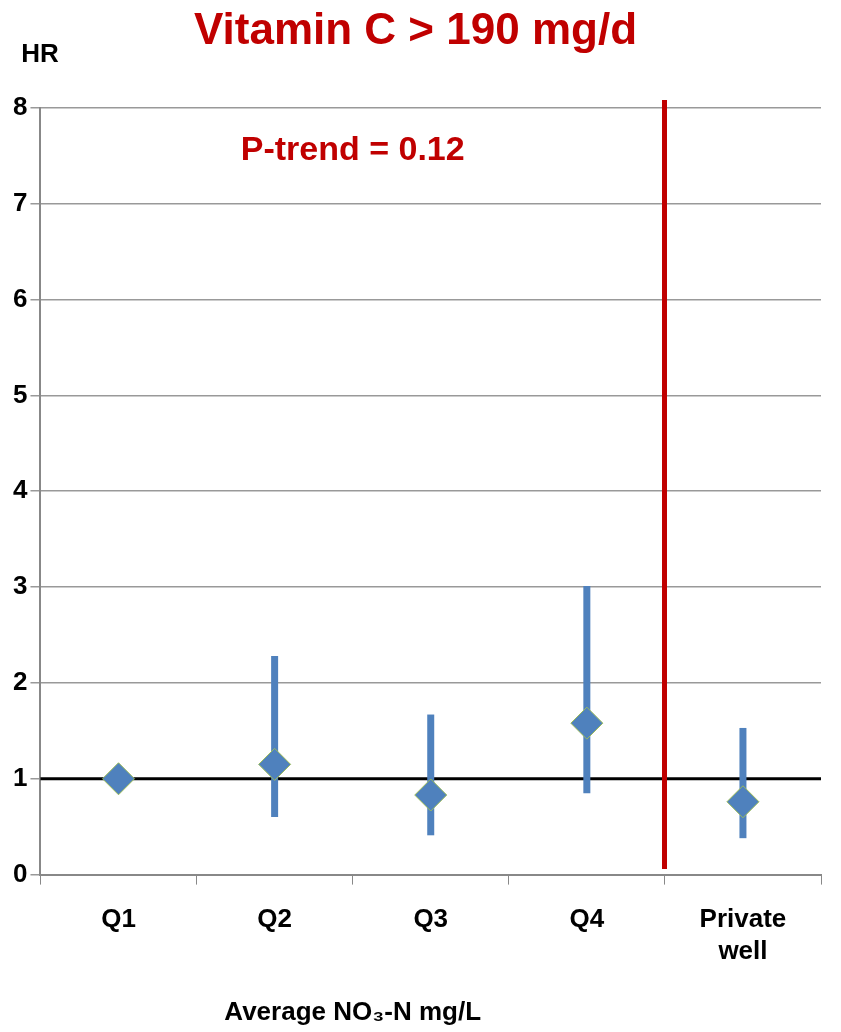 The width and height of the screenshot is (841, 1032). I want to click on x-tick-label: Q2, so click(274, 918).